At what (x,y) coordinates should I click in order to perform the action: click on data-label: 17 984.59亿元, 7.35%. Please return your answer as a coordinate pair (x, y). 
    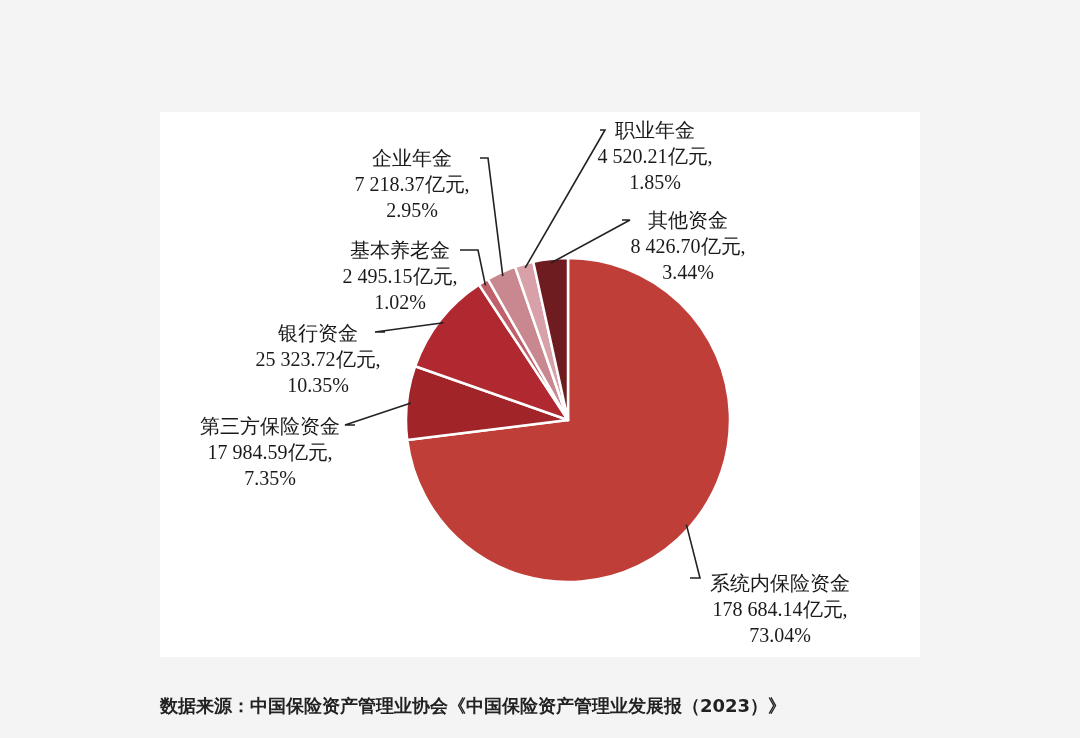
    Looking at the image, I should click on (270, 464).